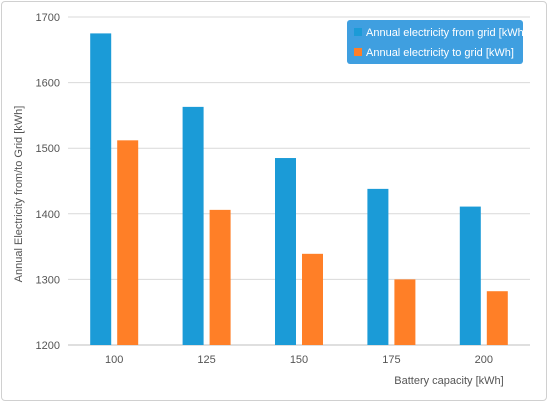 The height and width of the screenshot is (407, 550). Describe the element at coordinates (48, 84) in the screenshot. I see `y-tick-label: 1600` at that location.